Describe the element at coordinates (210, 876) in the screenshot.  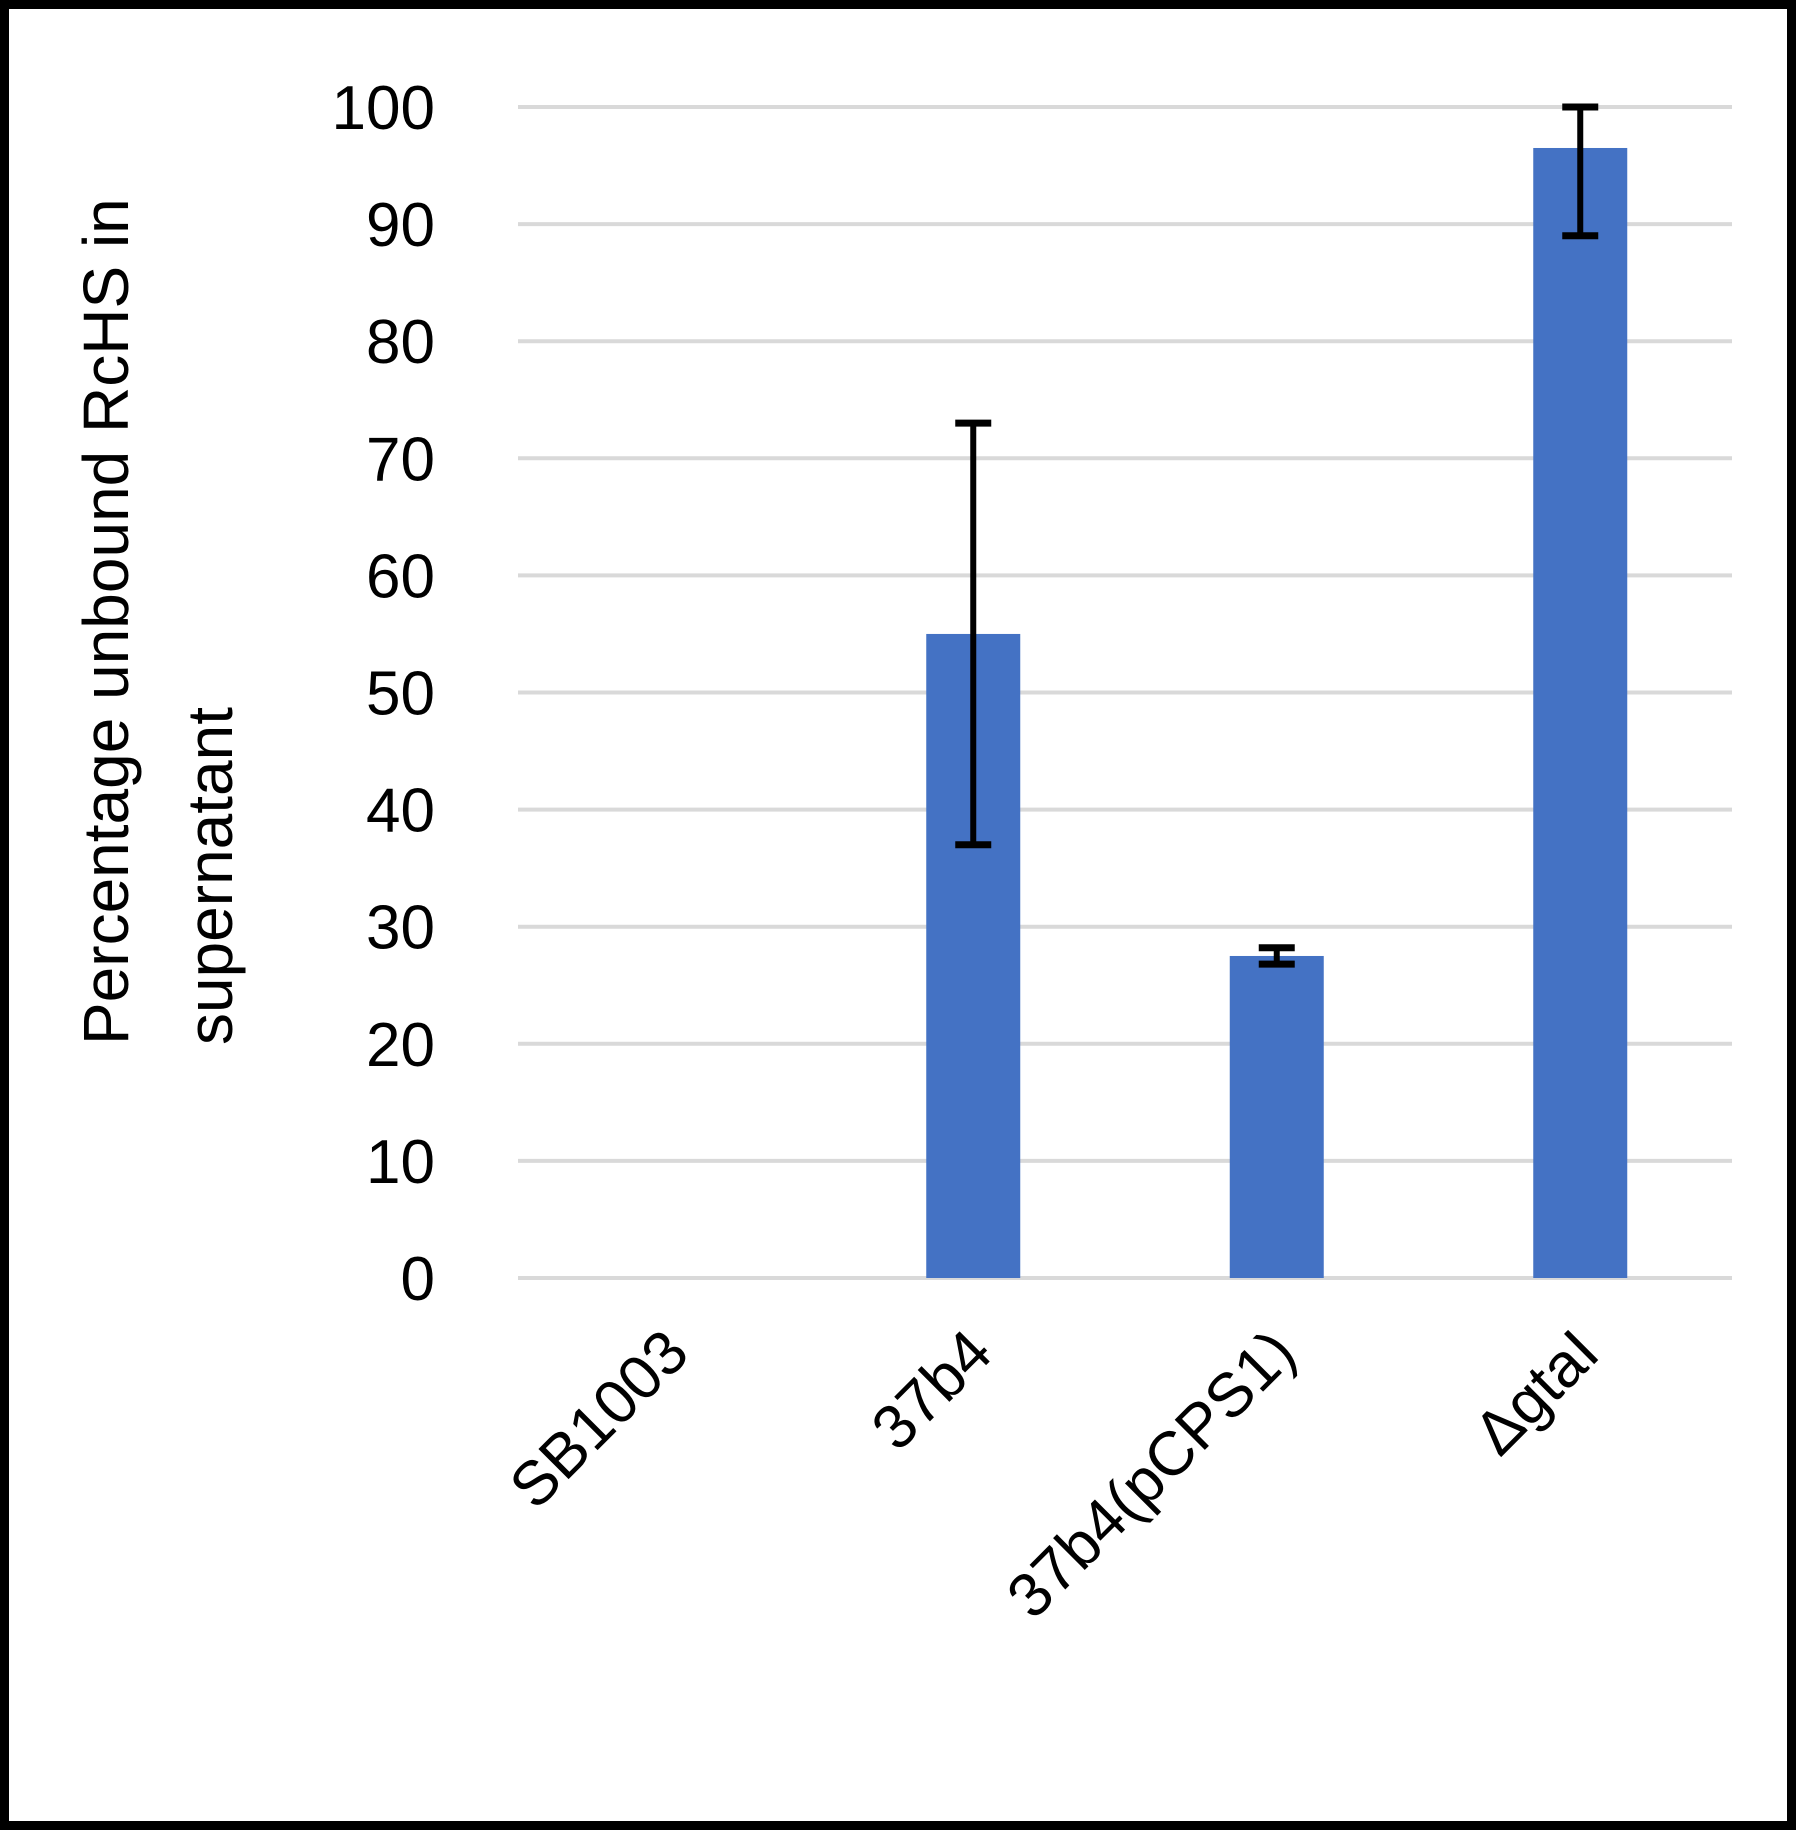
I see `y-axis-title-line-2: supernatant` at that location.